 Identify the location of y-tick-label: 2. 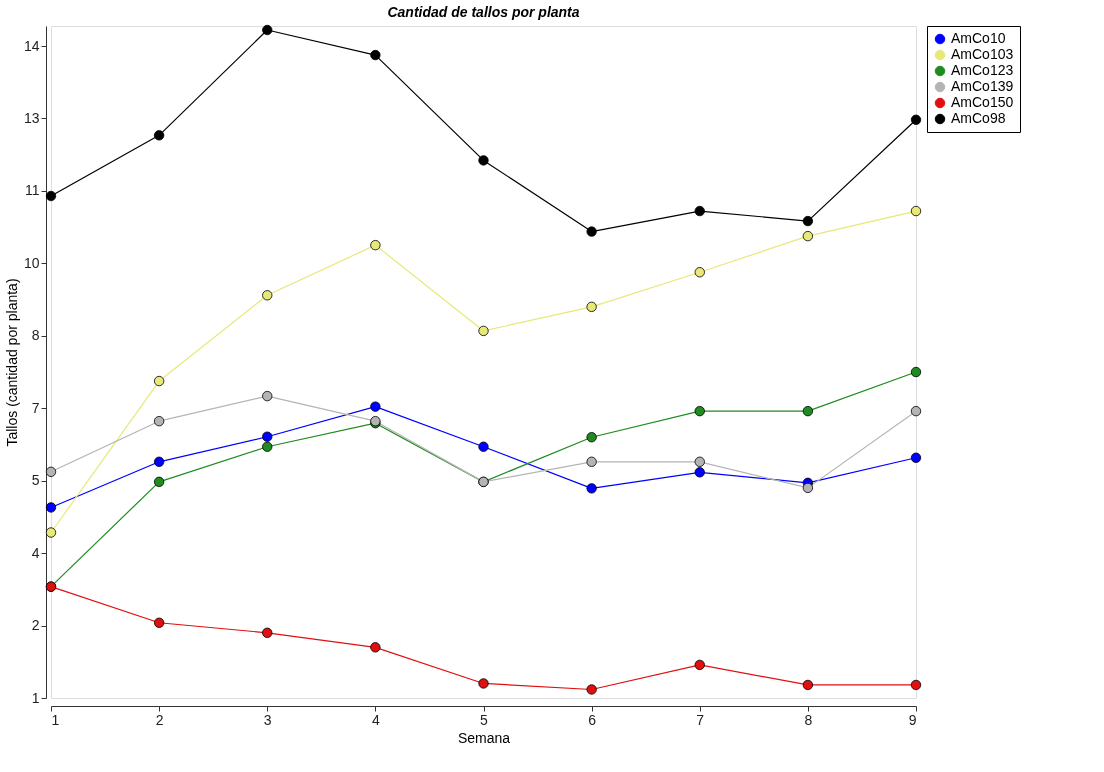
(35, 625).